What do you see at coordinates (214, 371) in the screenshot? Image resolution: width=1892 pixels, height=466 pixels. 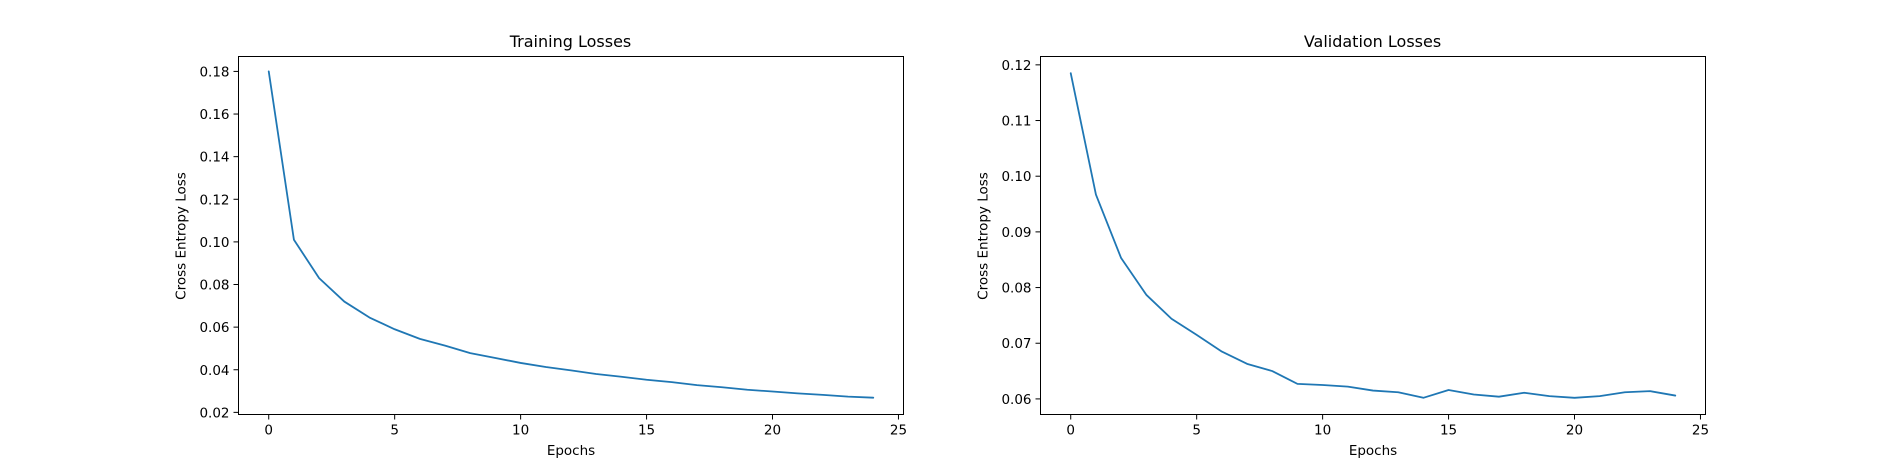 I see `y-tick-label: 0.04` at bounding box center [214, 371].